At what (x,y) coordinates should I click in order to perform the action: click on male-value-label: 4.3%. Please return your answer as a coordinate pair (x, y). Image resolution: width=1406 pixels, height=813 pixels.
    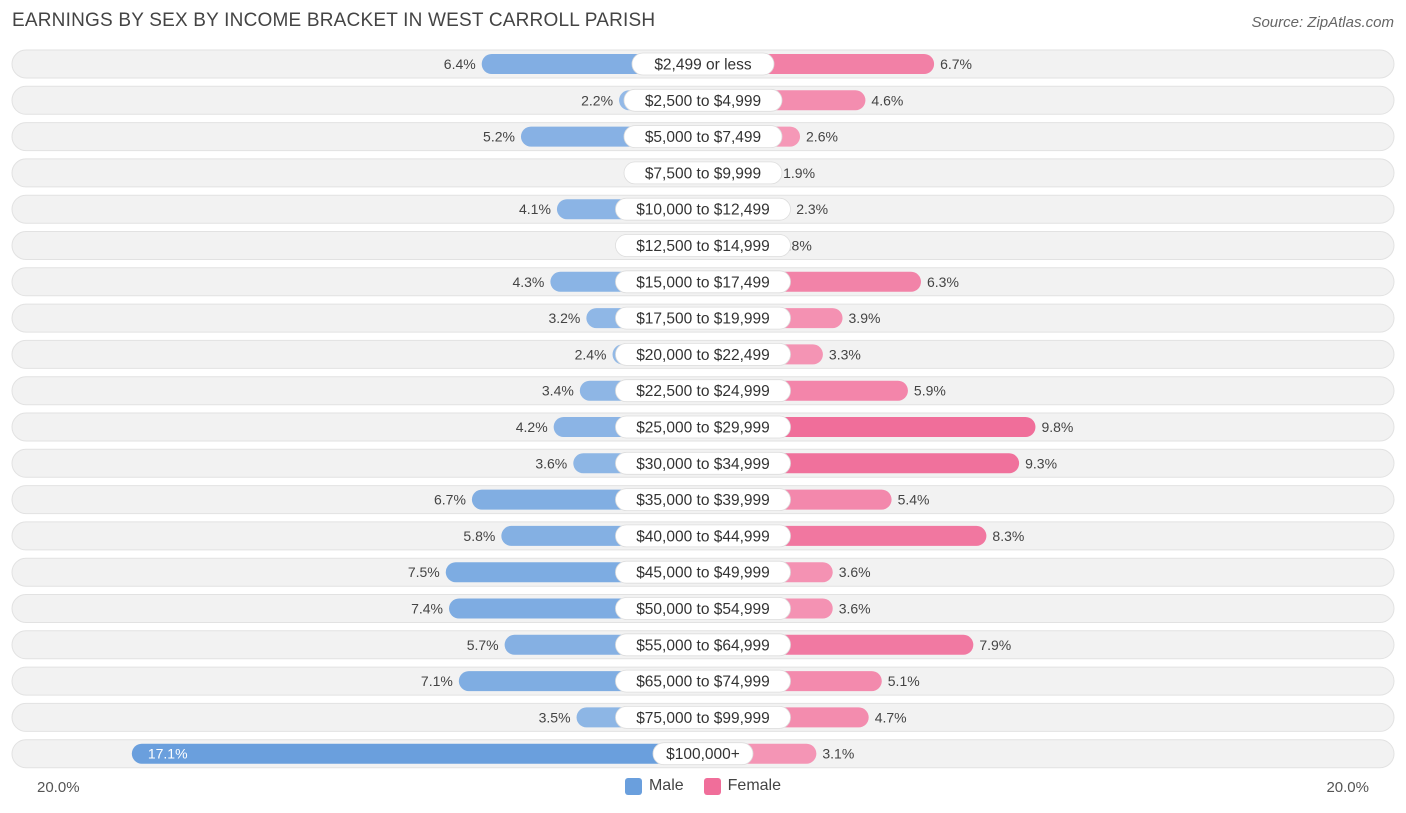
    Looking at the image, I should click on (528, 282).